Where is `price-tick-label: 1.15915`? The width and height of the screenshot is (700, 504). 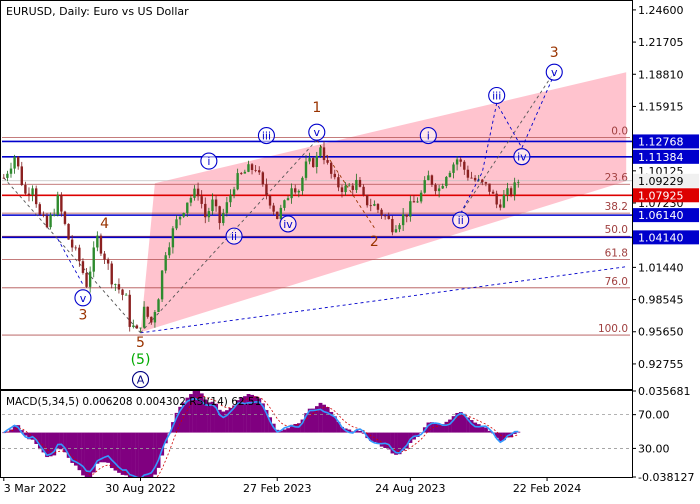
price-tick-label: 1.15915 is located at coordinates (661, 106).